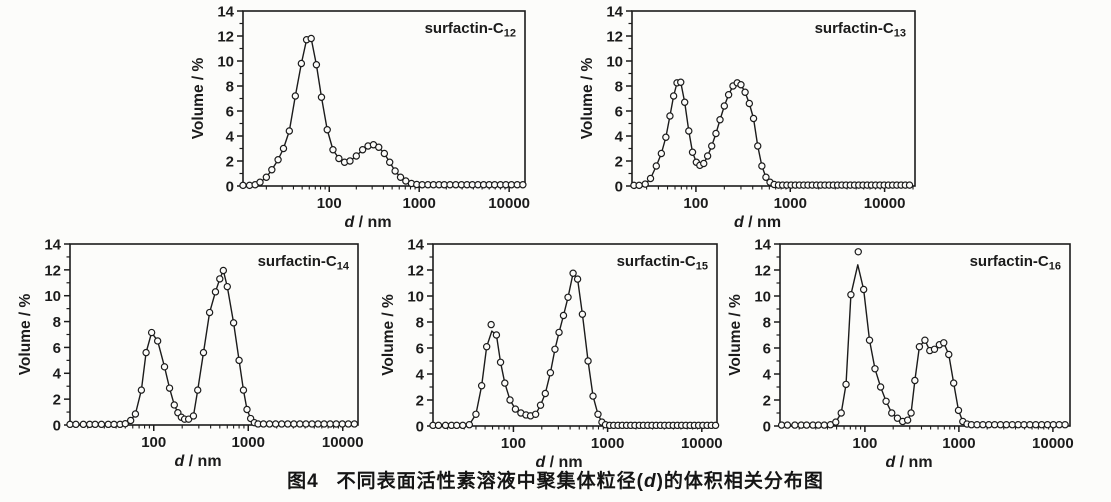 Image resolution: width=1111 pixels, height=502 pixels. What do you see at coordinates (304, 263) in the screenshot?
I see `series-label: surfactin-C14` at bounding box center [304, 263].